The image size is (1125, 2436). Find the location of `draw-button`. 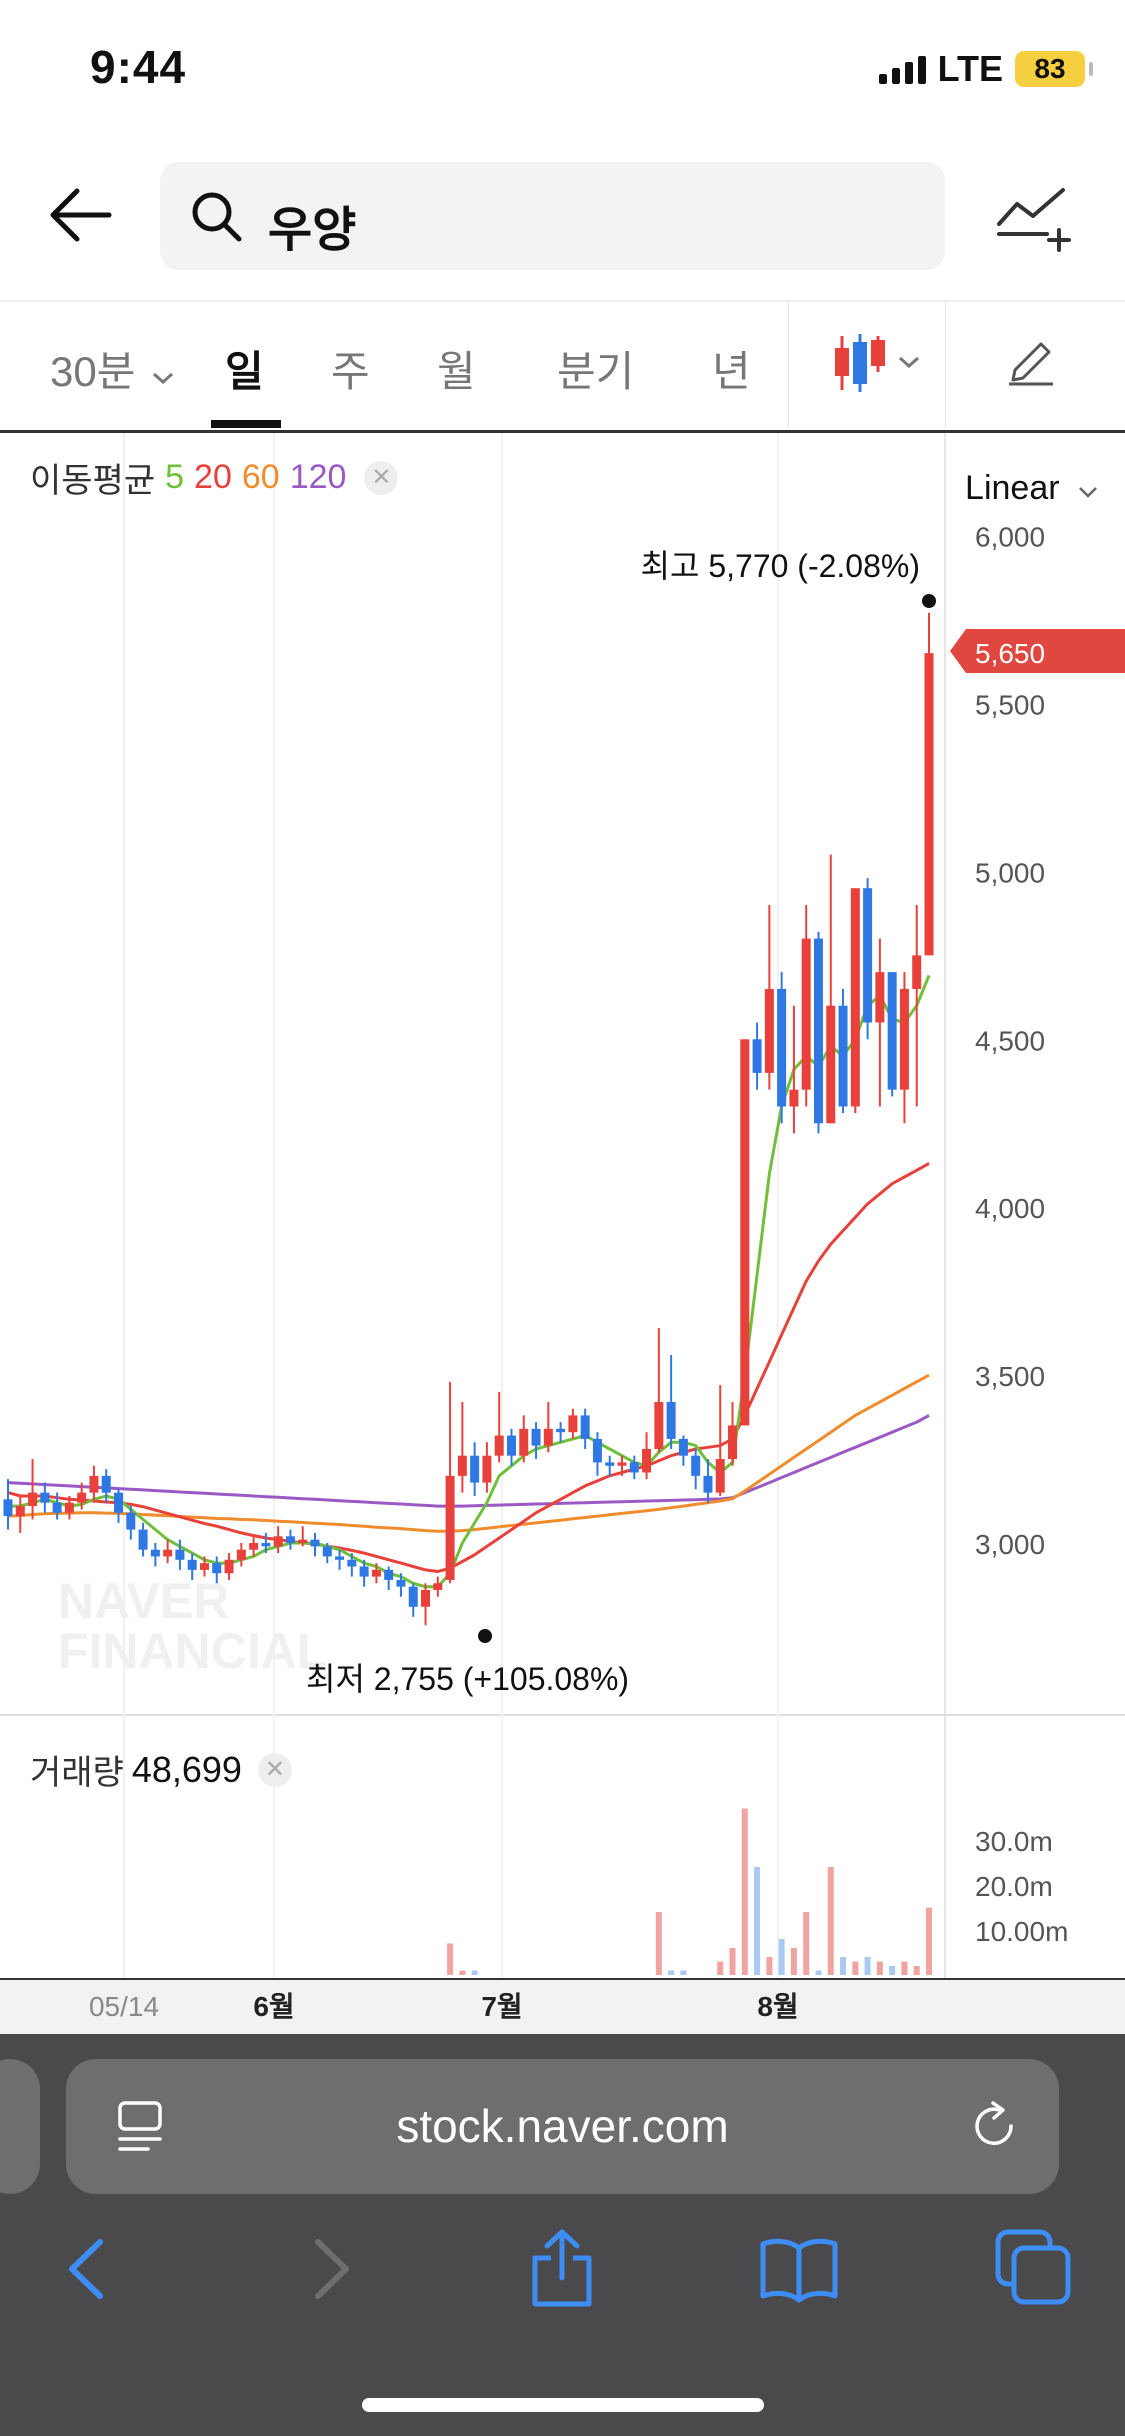

draw-button is located at coordinates (1031, 367).